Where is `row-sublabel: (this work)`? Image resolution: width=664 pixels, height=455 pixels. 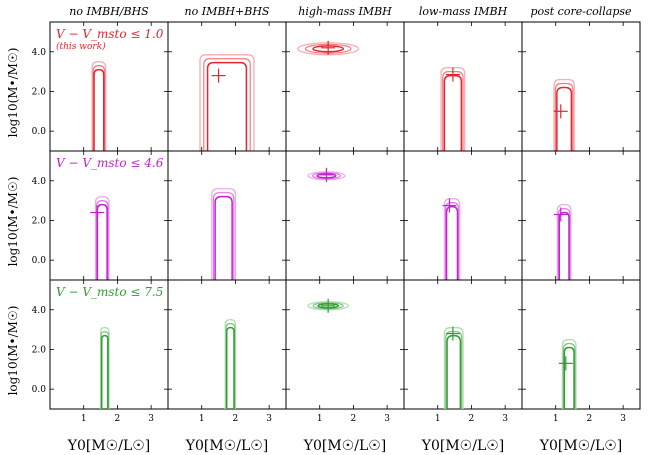 row-sublabel: (this work) is located at coordinates (81, 46).